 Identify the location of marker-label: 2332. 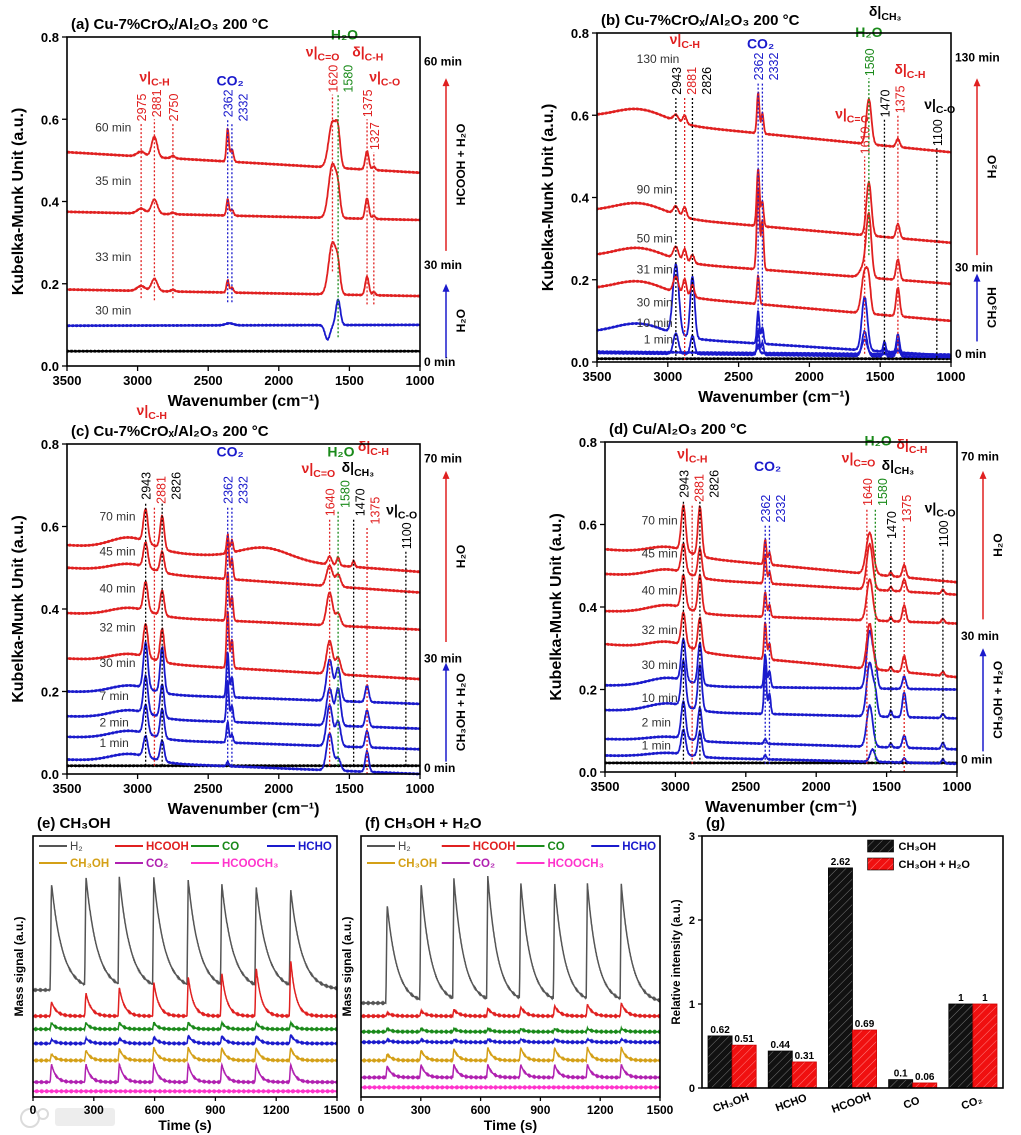
(781, 509).